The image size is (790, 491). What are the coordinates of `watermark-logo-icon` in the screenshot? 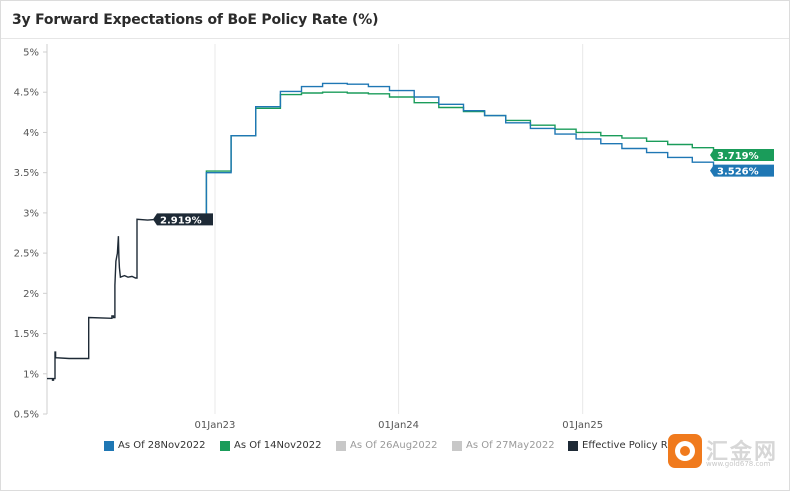 It's located at (685, 451).